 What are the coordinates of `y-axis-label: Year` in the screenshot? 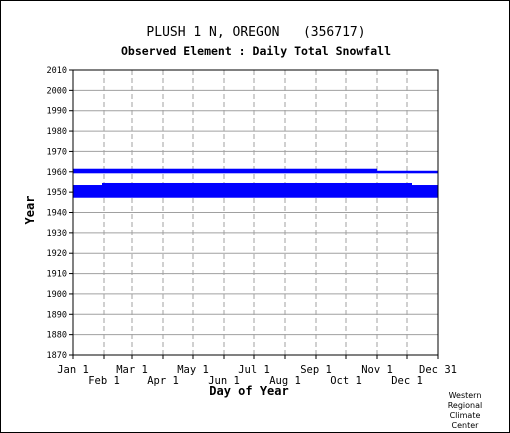 It's located at (30, 210).